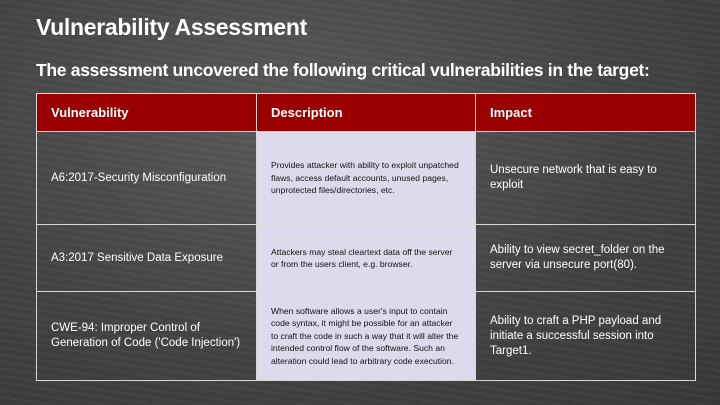  Describe the element at coordinates (585, 178) in the screenshot. I see `impact-cell: Unsecure network that is easy to exploit` at that location.